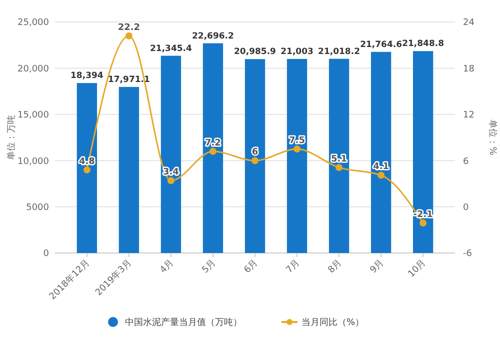 The height and width of the screenshot is (362, 500). I want to click on data-label: 21,003, so click(297, 51).